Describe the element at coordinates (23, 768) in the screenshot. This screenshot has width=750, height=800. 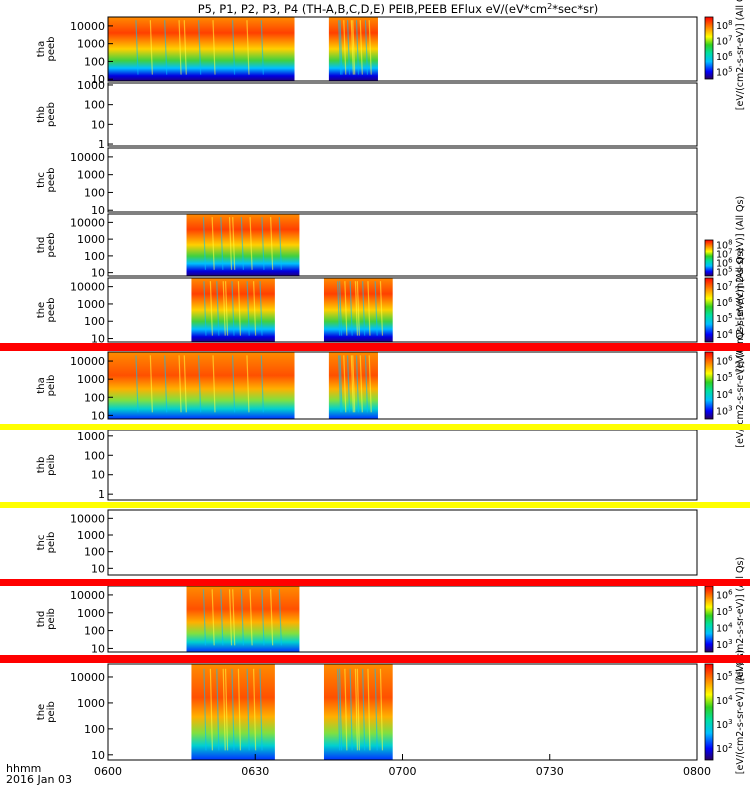
I see `x-axis-unit-label: hhmm` at that location.